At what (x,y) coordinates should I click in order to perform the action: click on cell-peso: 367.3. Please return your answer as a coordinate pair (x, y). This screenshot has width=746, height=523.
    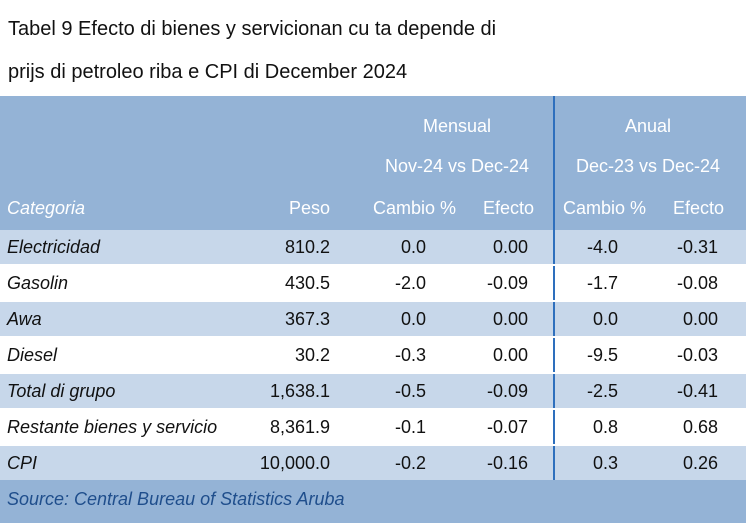
    Looking at the image, I should click on (307, 319).